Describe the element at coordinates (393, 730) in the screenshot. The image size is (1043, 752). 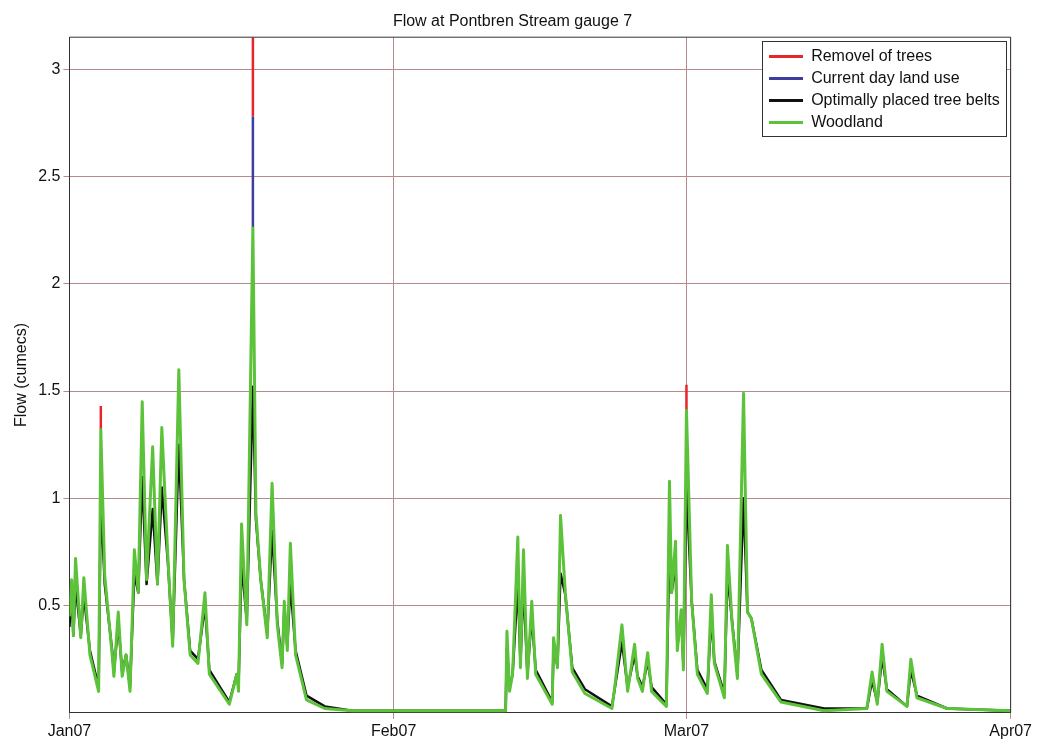
I see `x-tick-label: Feb07` at that location.